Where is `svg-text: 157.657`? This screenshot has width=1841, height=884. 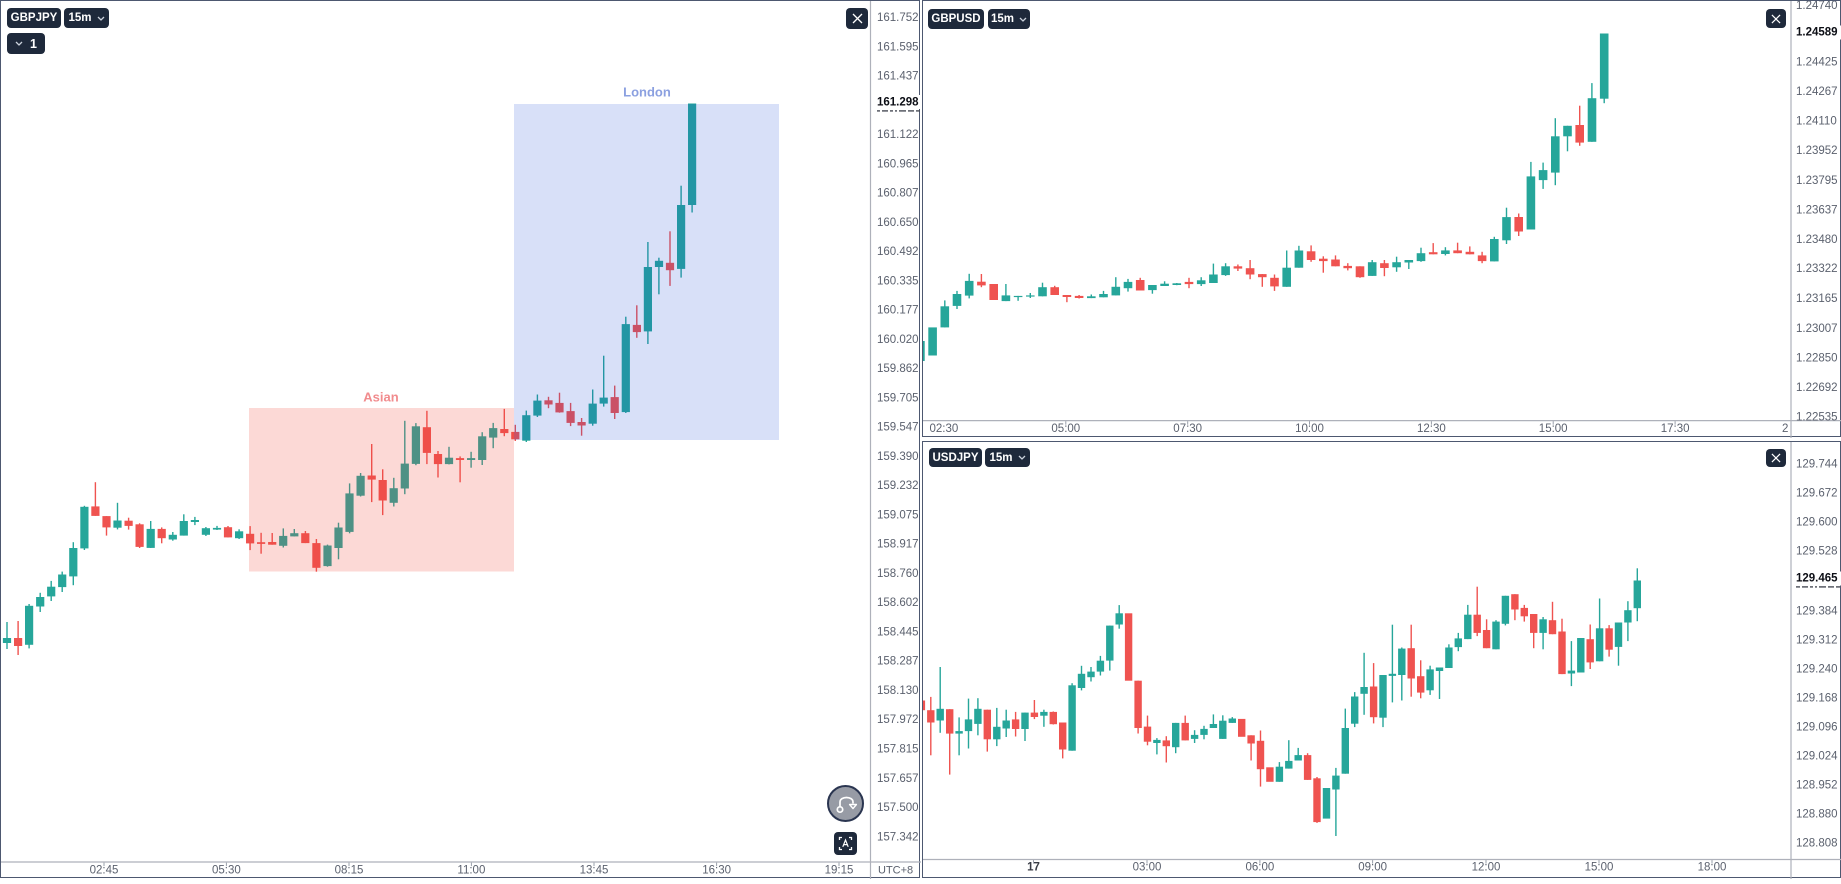
svg-text: 157.657 is located at coordinates (898, 779).